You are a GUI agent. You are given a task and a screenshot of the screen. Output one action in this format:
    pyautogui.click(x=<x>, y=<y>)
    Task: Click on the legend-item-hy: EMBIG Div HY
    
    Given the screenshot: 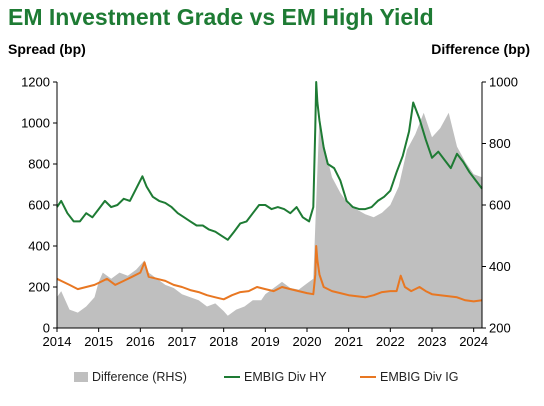 What is the action you would take?
    pyautogui.click(x=275, y=377)
    